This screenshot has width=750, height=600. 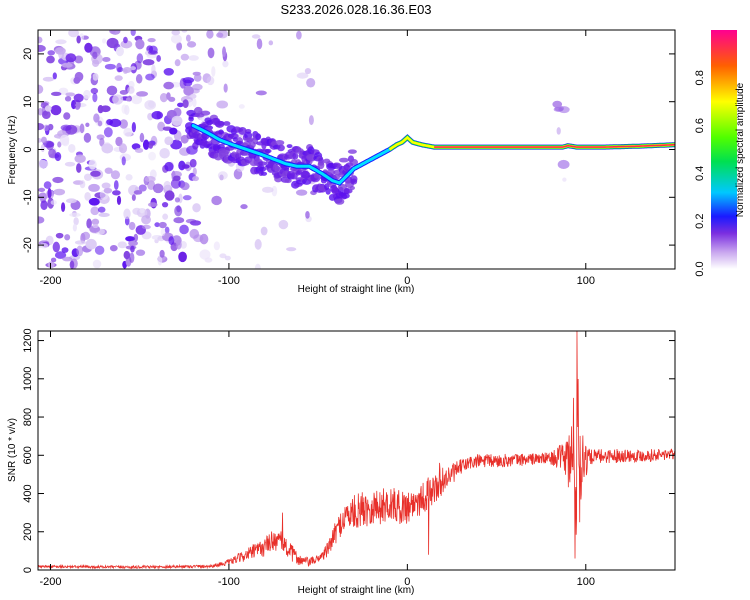 What do you see at coordinates (700, 77) in the screenshot?
I see `colorbar-tick-label: 0.8` at bounding box center [700, 77].